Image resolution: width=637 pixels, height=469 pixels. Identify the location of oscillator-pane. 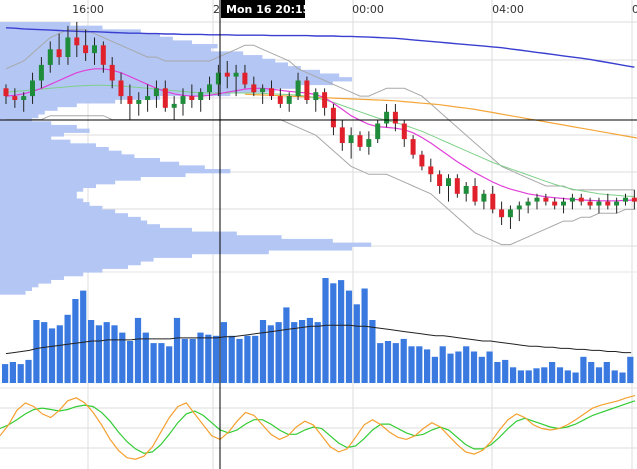
(318, 427).